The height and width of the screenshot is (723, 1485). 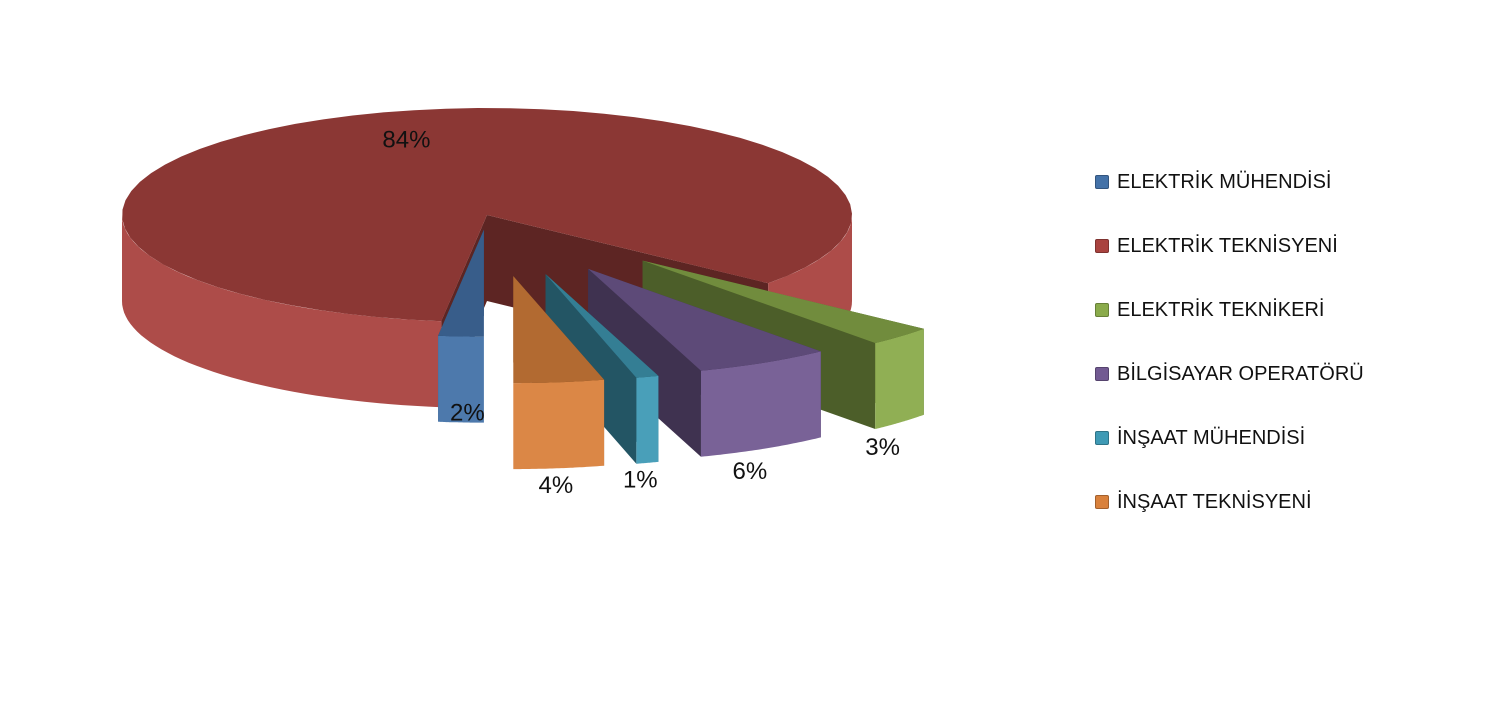 What do you see at coordinates (1211, 437) in the screenshot?
I see `legend-label: İNŞAAT MÜHENDİSİ` at bounding box center [1211, 437].